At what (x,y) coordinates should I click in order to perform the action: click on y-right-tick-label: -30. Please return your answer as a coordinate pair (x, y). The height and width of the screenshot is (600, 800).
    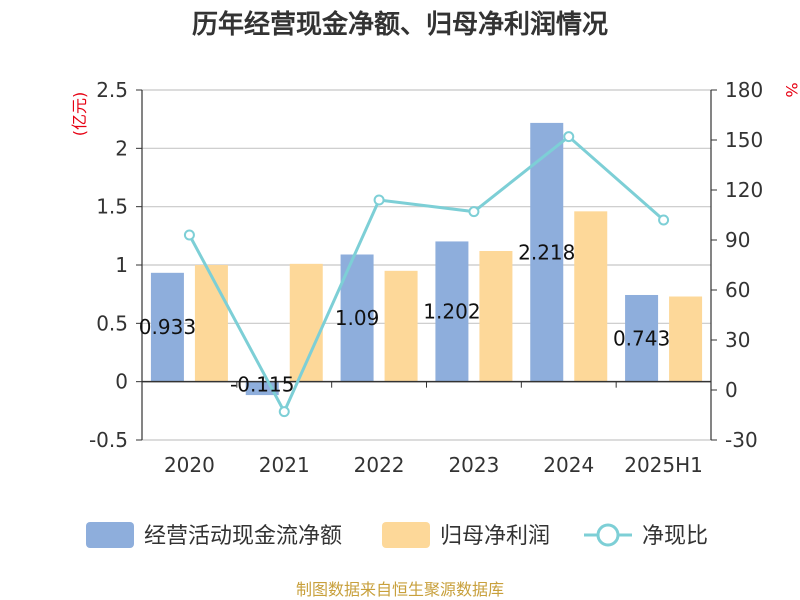
    Looking at the image, I should click on (741, 440).